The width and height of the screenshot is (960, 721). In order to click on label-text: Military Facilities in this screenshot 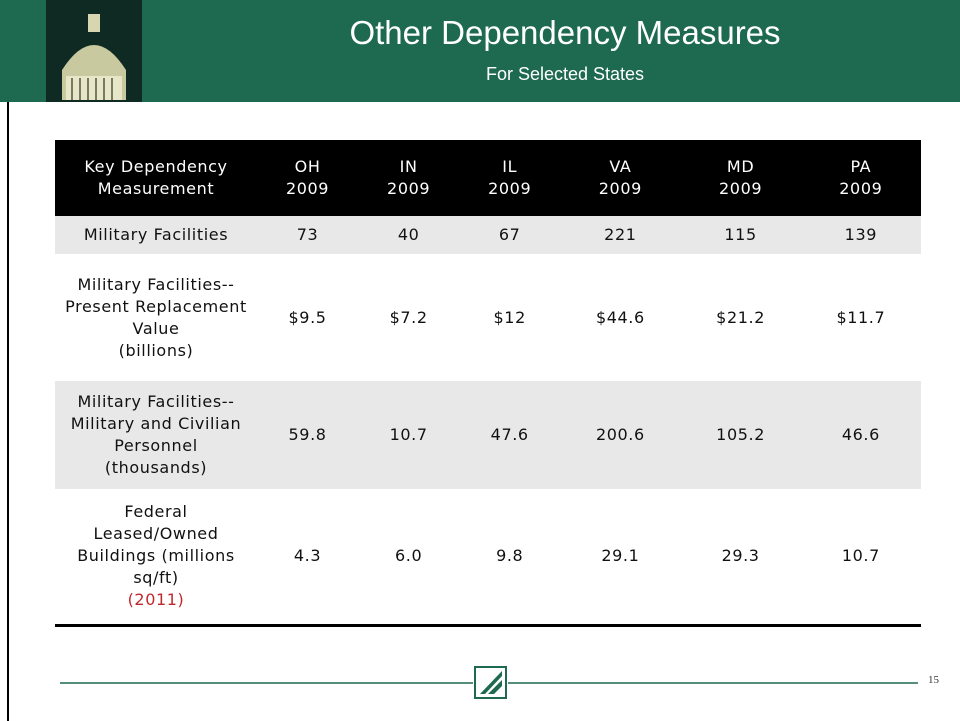, I will do `click(156, 234)`.